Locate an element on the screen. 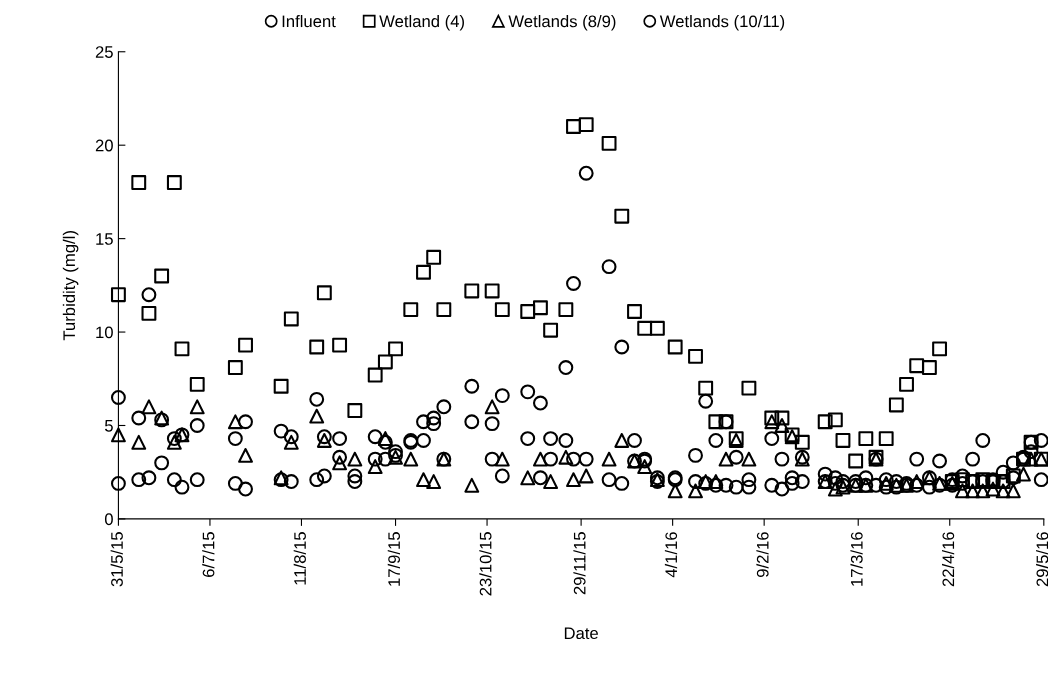 This screenshot has width=1048, height=681. y-tick-label: 5 is located at coordinates (108, 426).